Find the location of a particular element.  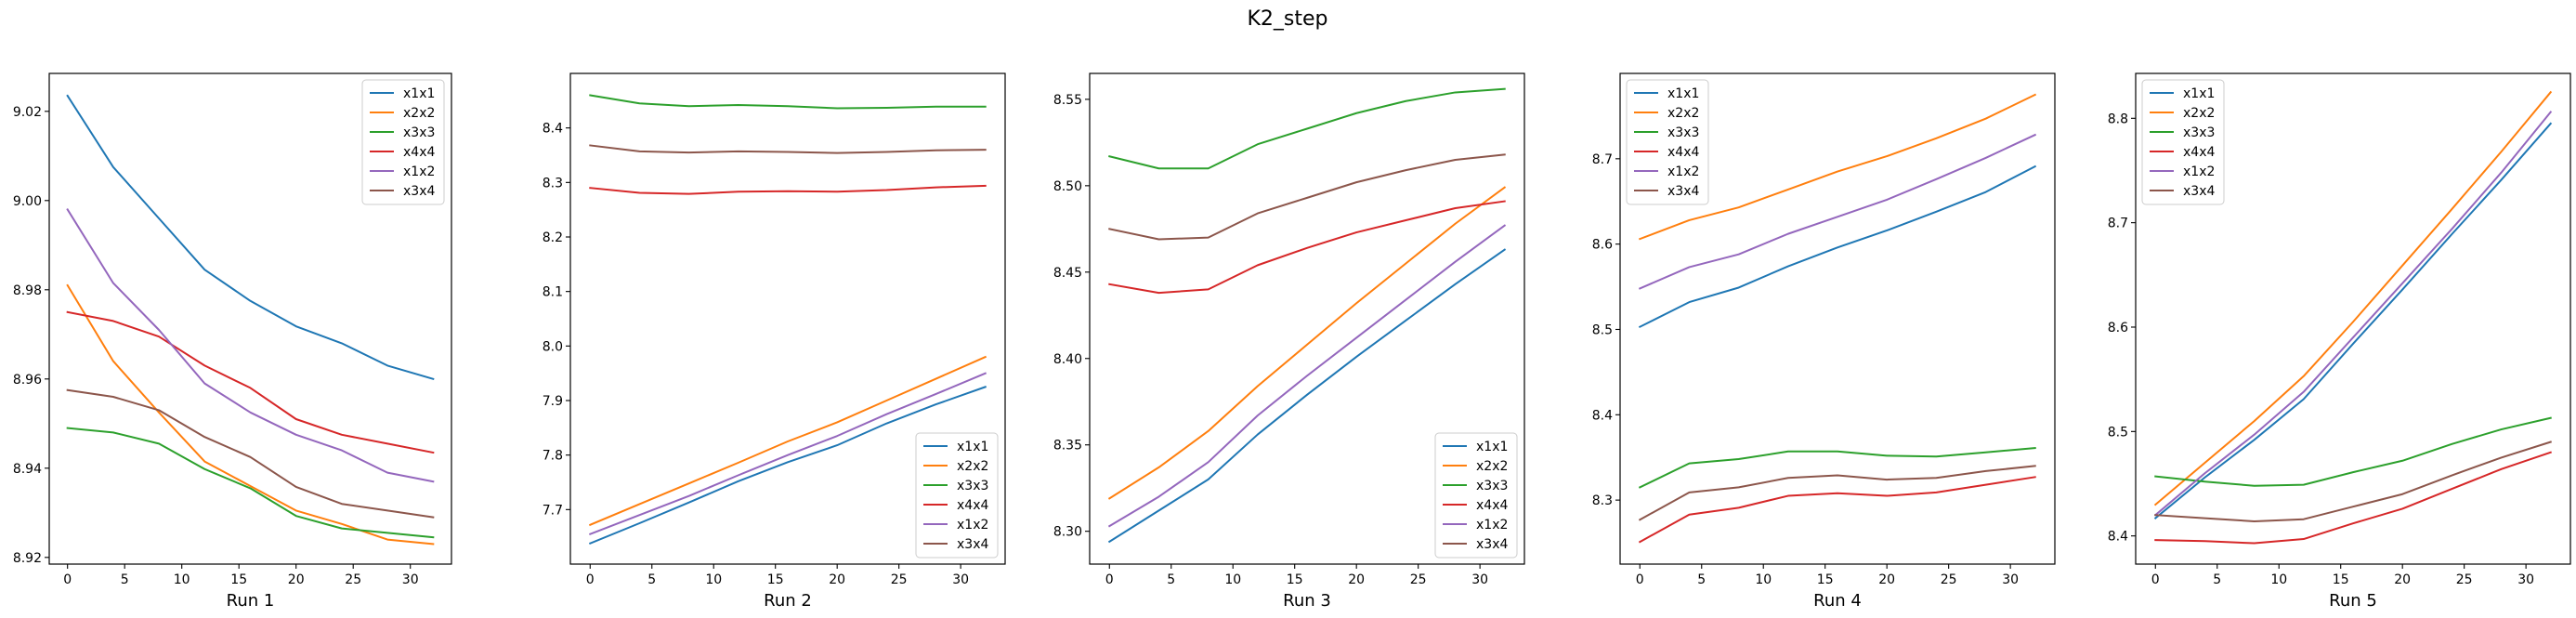

y-axis: 8.30 8.35 8.40 8.45 8.50 8.55 is located at coordinates (1071, 316).